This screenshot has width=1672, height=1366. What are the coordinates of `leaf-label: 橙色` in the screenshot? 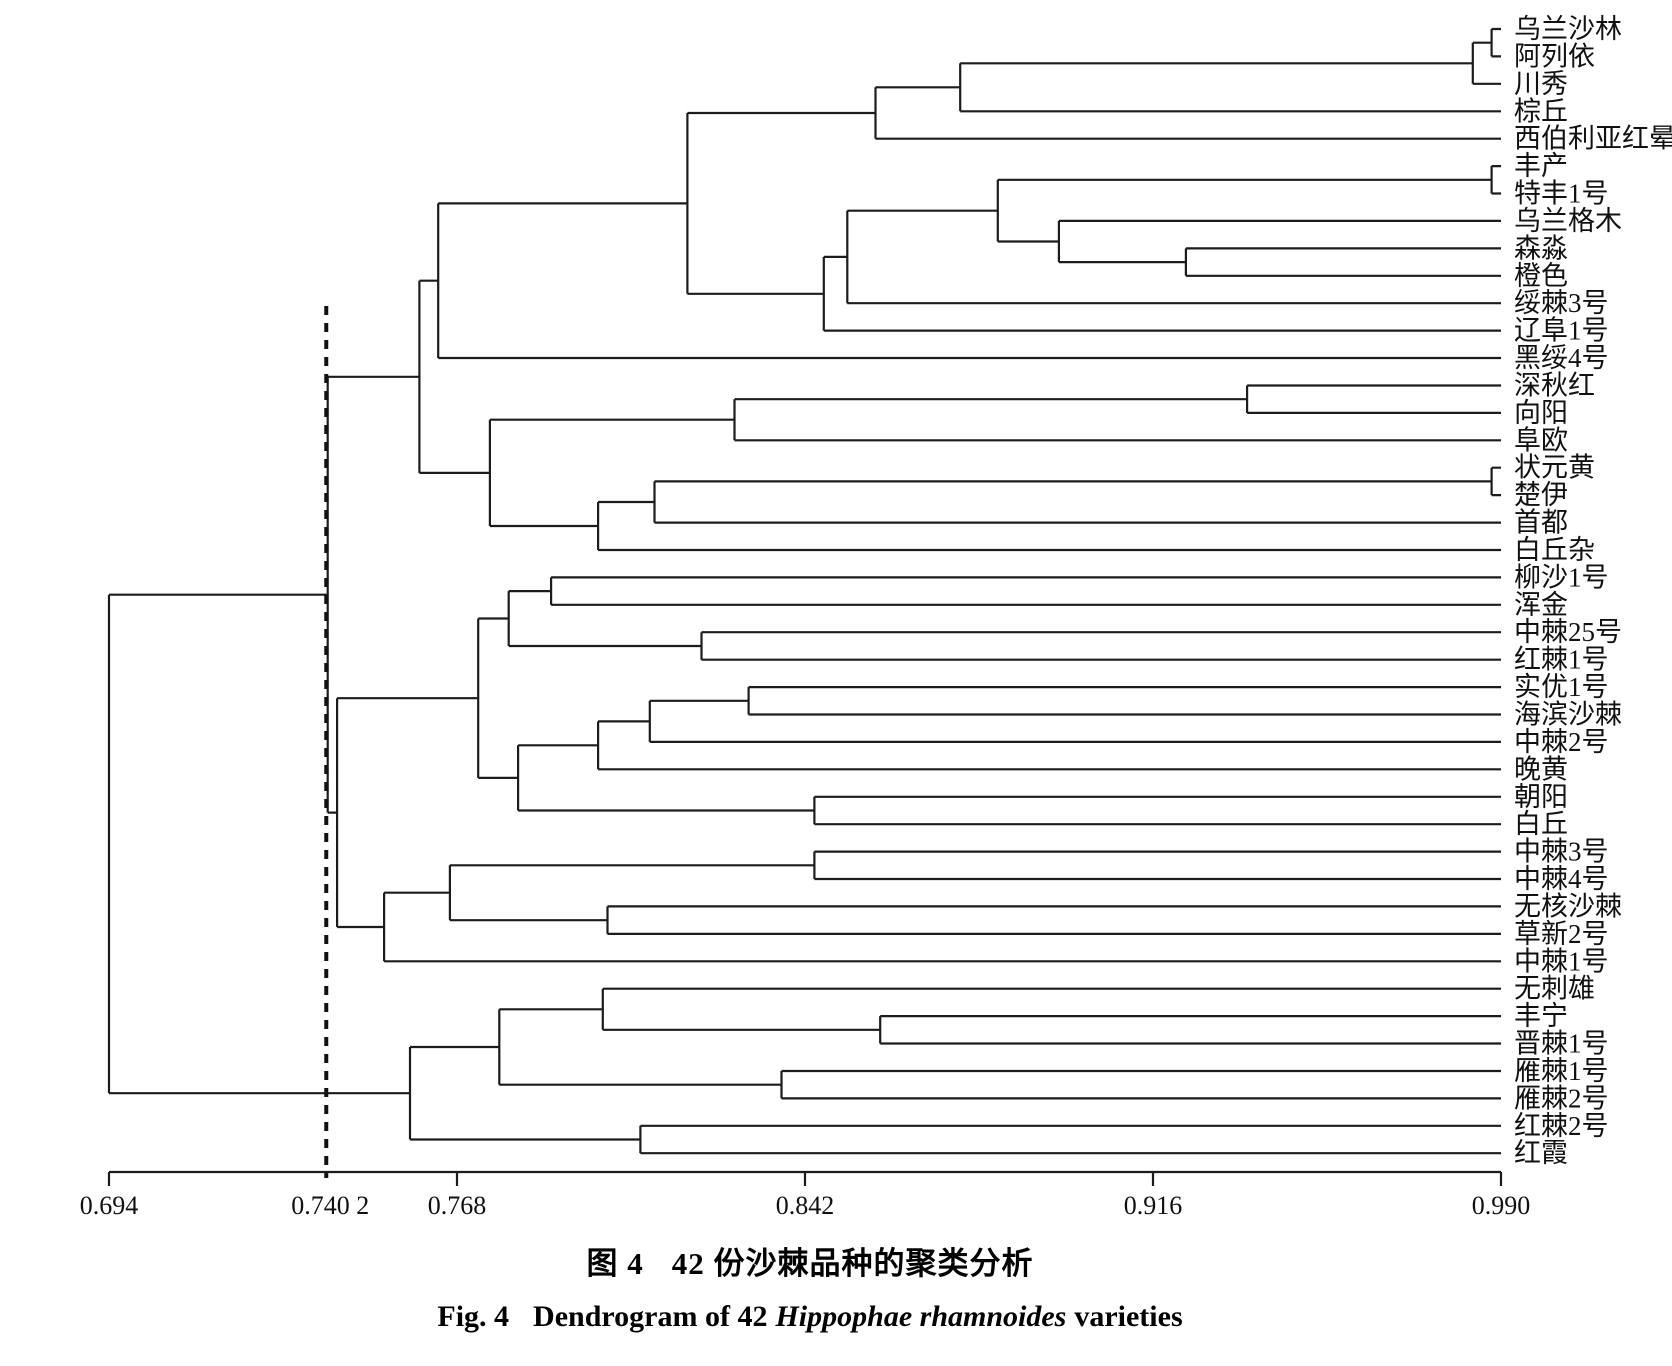 It's located at (1541, 276).